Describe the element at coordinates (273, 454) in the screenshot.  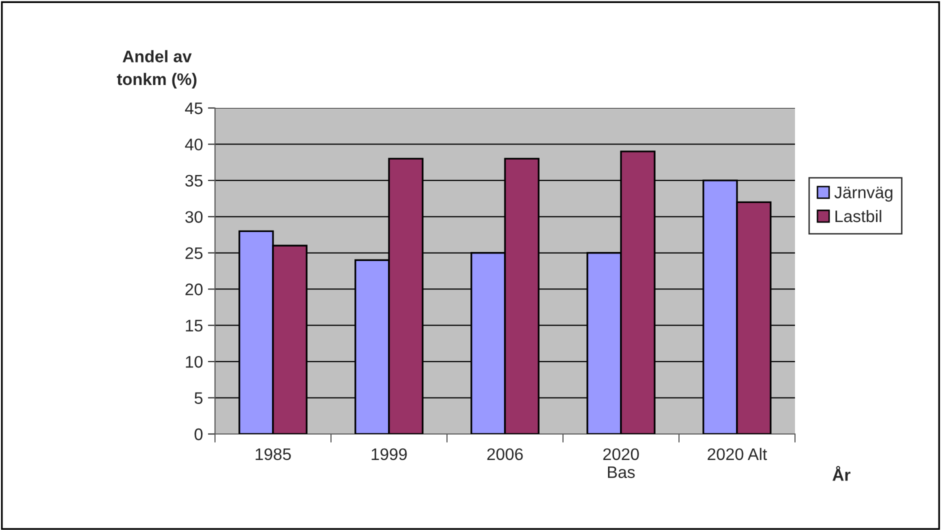
I see `x-tick-label: 1985` at that location.